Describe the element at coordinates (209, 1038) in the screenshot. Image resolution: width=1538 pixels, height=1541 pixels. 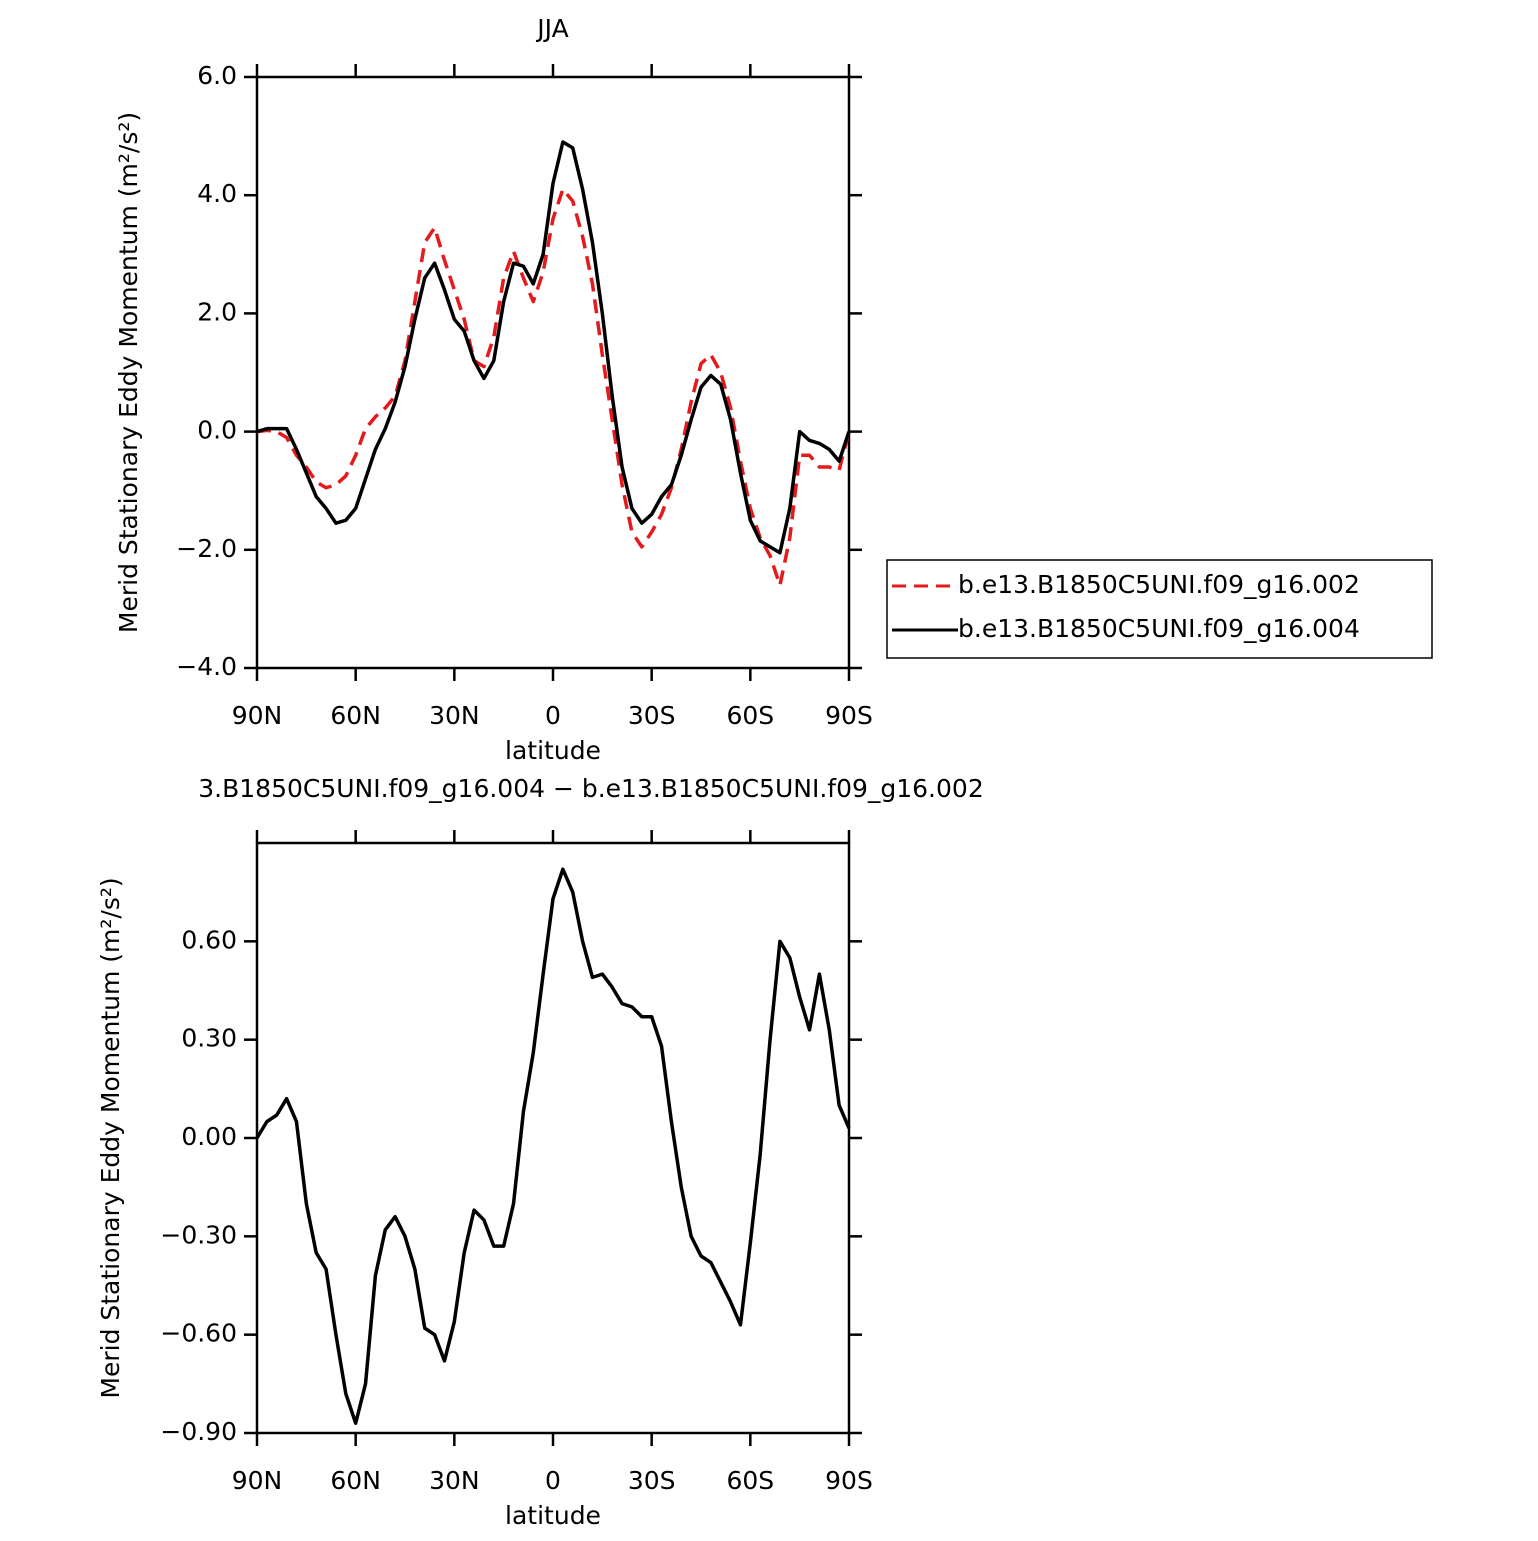
I see `y-tick-label: 0.30` at that location.